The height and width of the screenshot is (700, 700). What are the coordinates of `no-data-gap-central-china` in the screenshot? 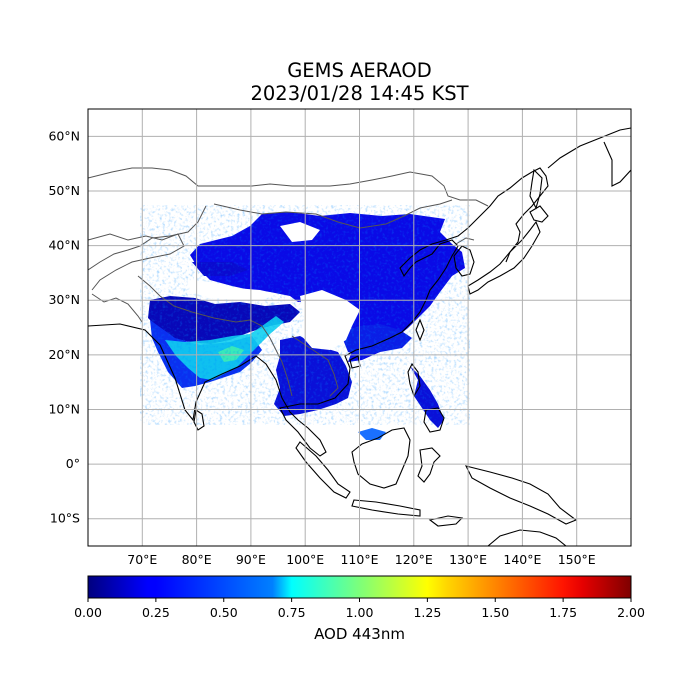 It's located at (330, 320).